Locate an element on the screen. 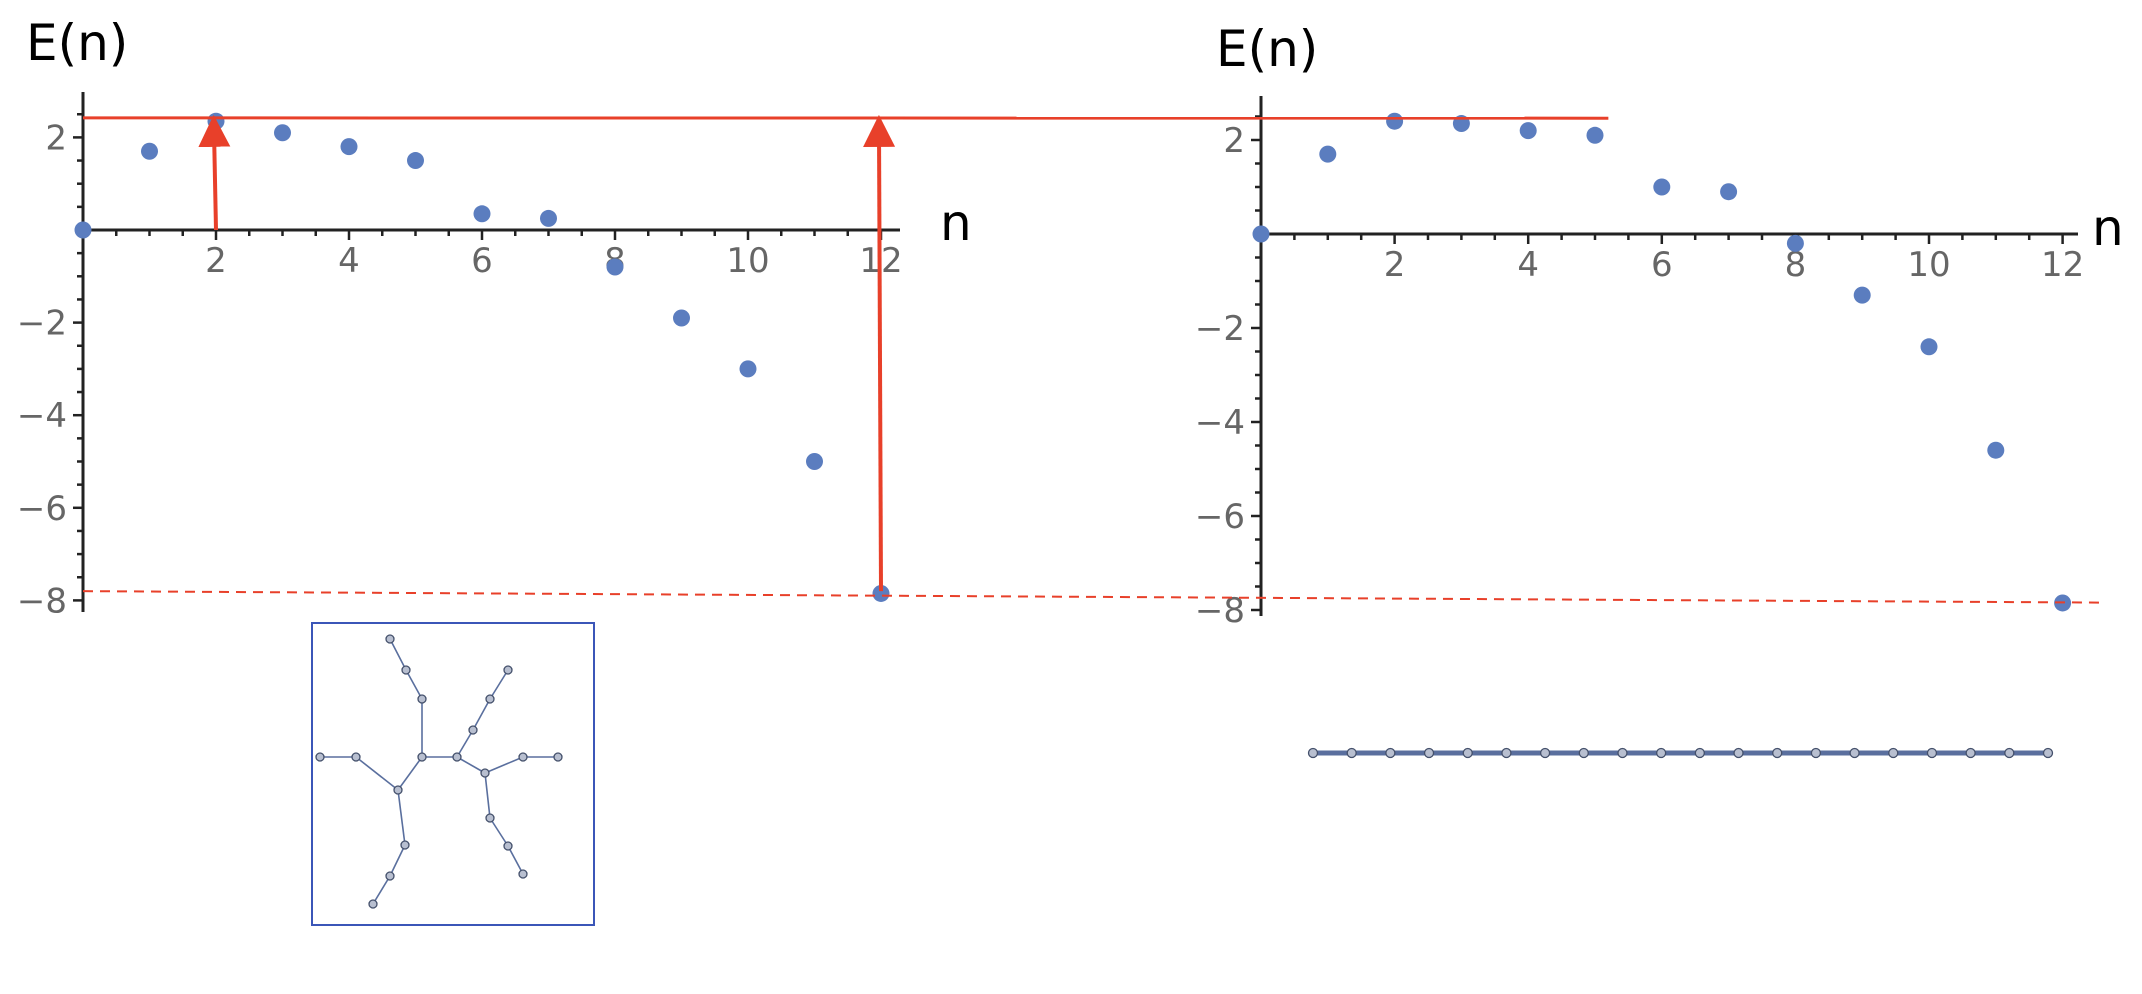 The width and height of the screenshot is (2142, 994). chain-graph-inset is located at coordinates (1680, 753).